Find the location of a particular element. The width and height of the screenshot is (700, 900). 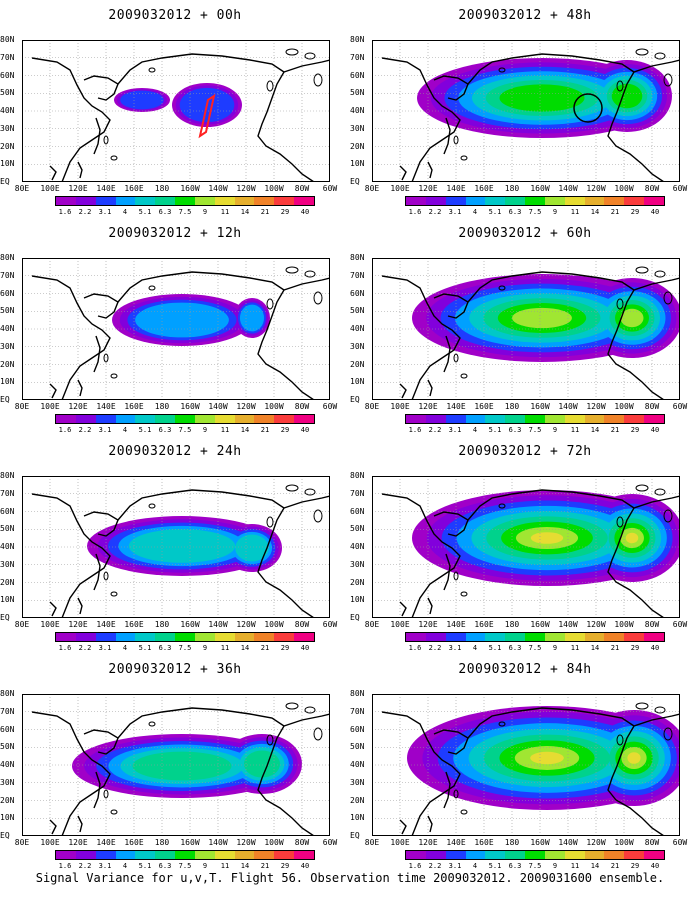

longitude-label: 80W is located at coordinates (302, 842).